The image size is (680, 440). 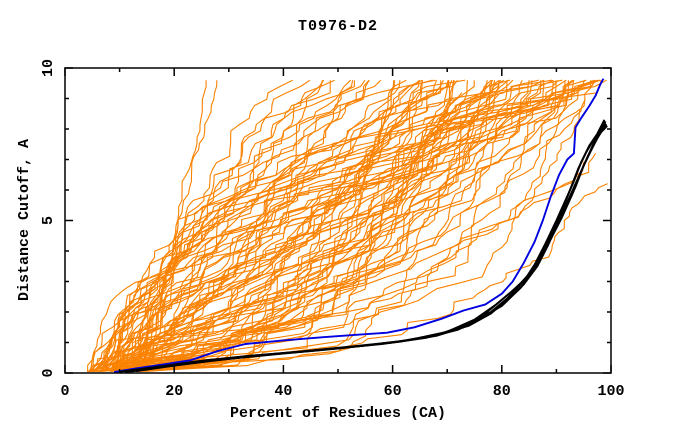 What do you see at coordinates (342, 391) in the screenshot?
I see `x-tick-labels: 0 20 40 60 80 100` at bounding box center [342, 391].